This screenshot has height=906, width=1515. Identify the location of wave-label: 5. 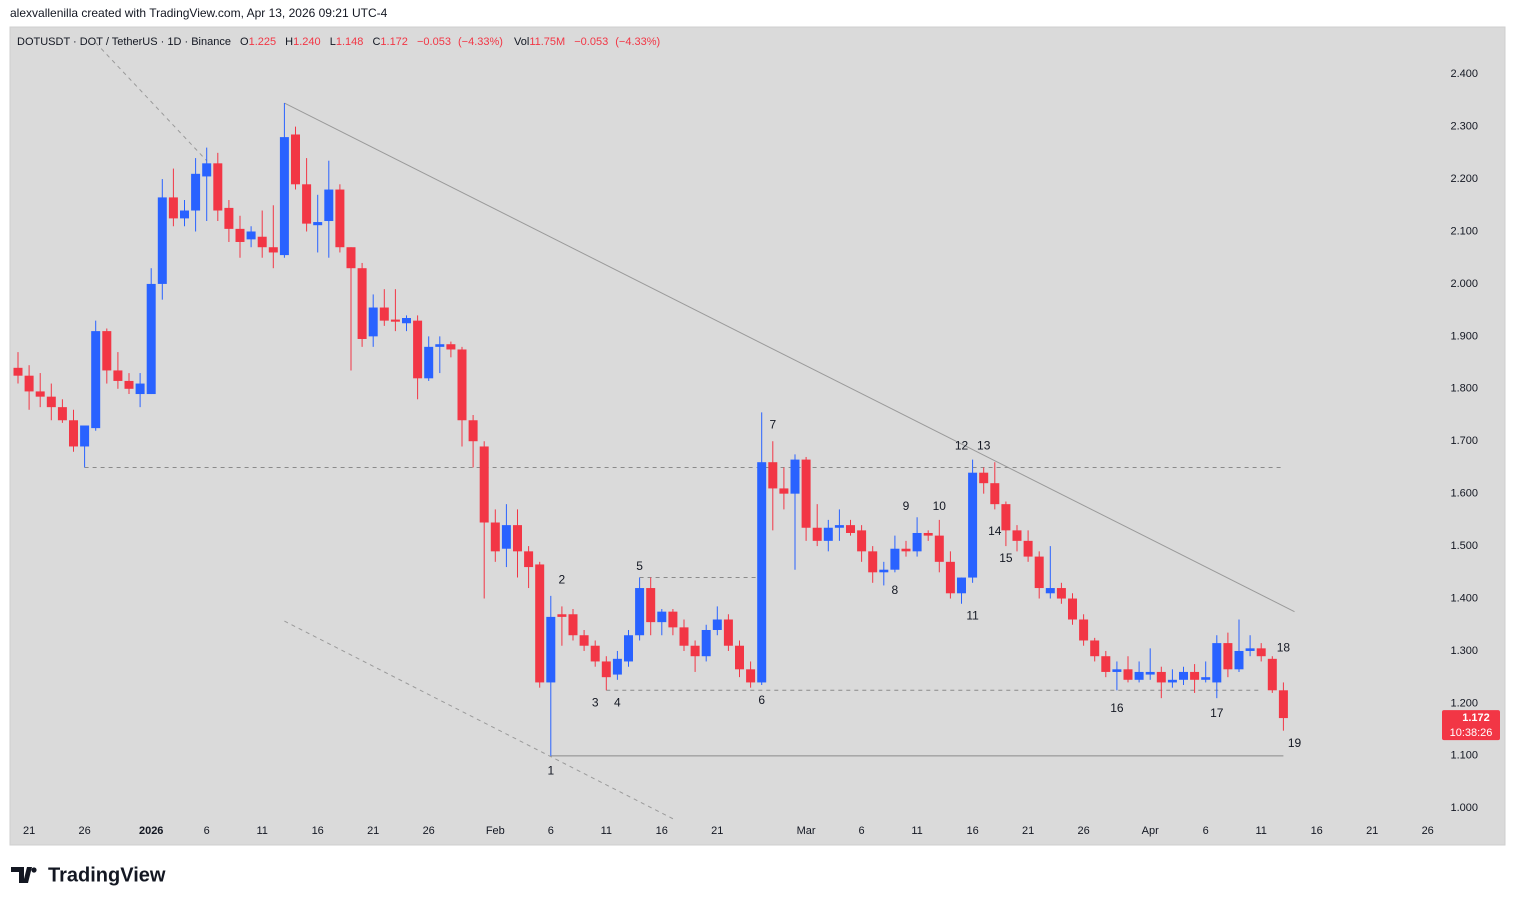
(639, 566).